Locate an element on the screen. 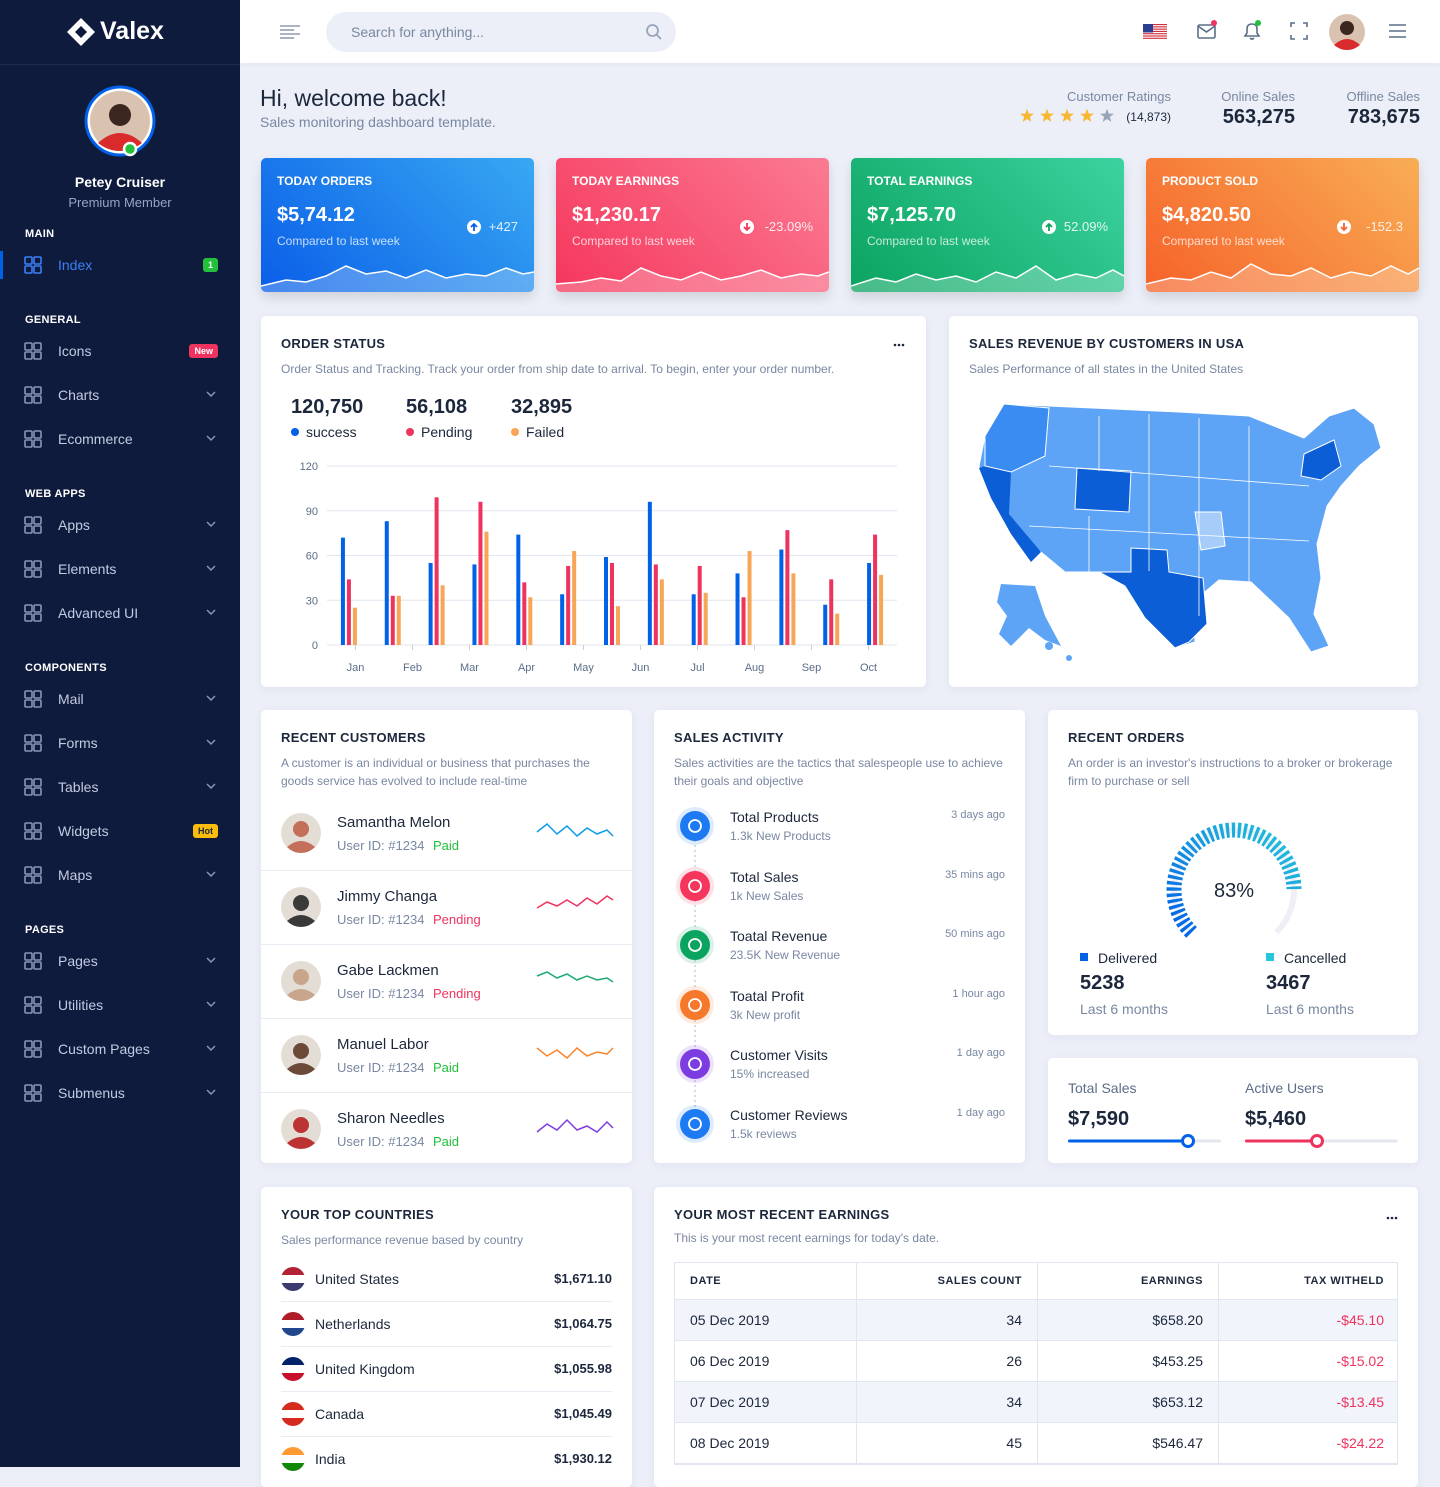 The width and height of the screenshot is (1440, 1487). activity-title: Toatal Profit is located at coordinates (767, 995).